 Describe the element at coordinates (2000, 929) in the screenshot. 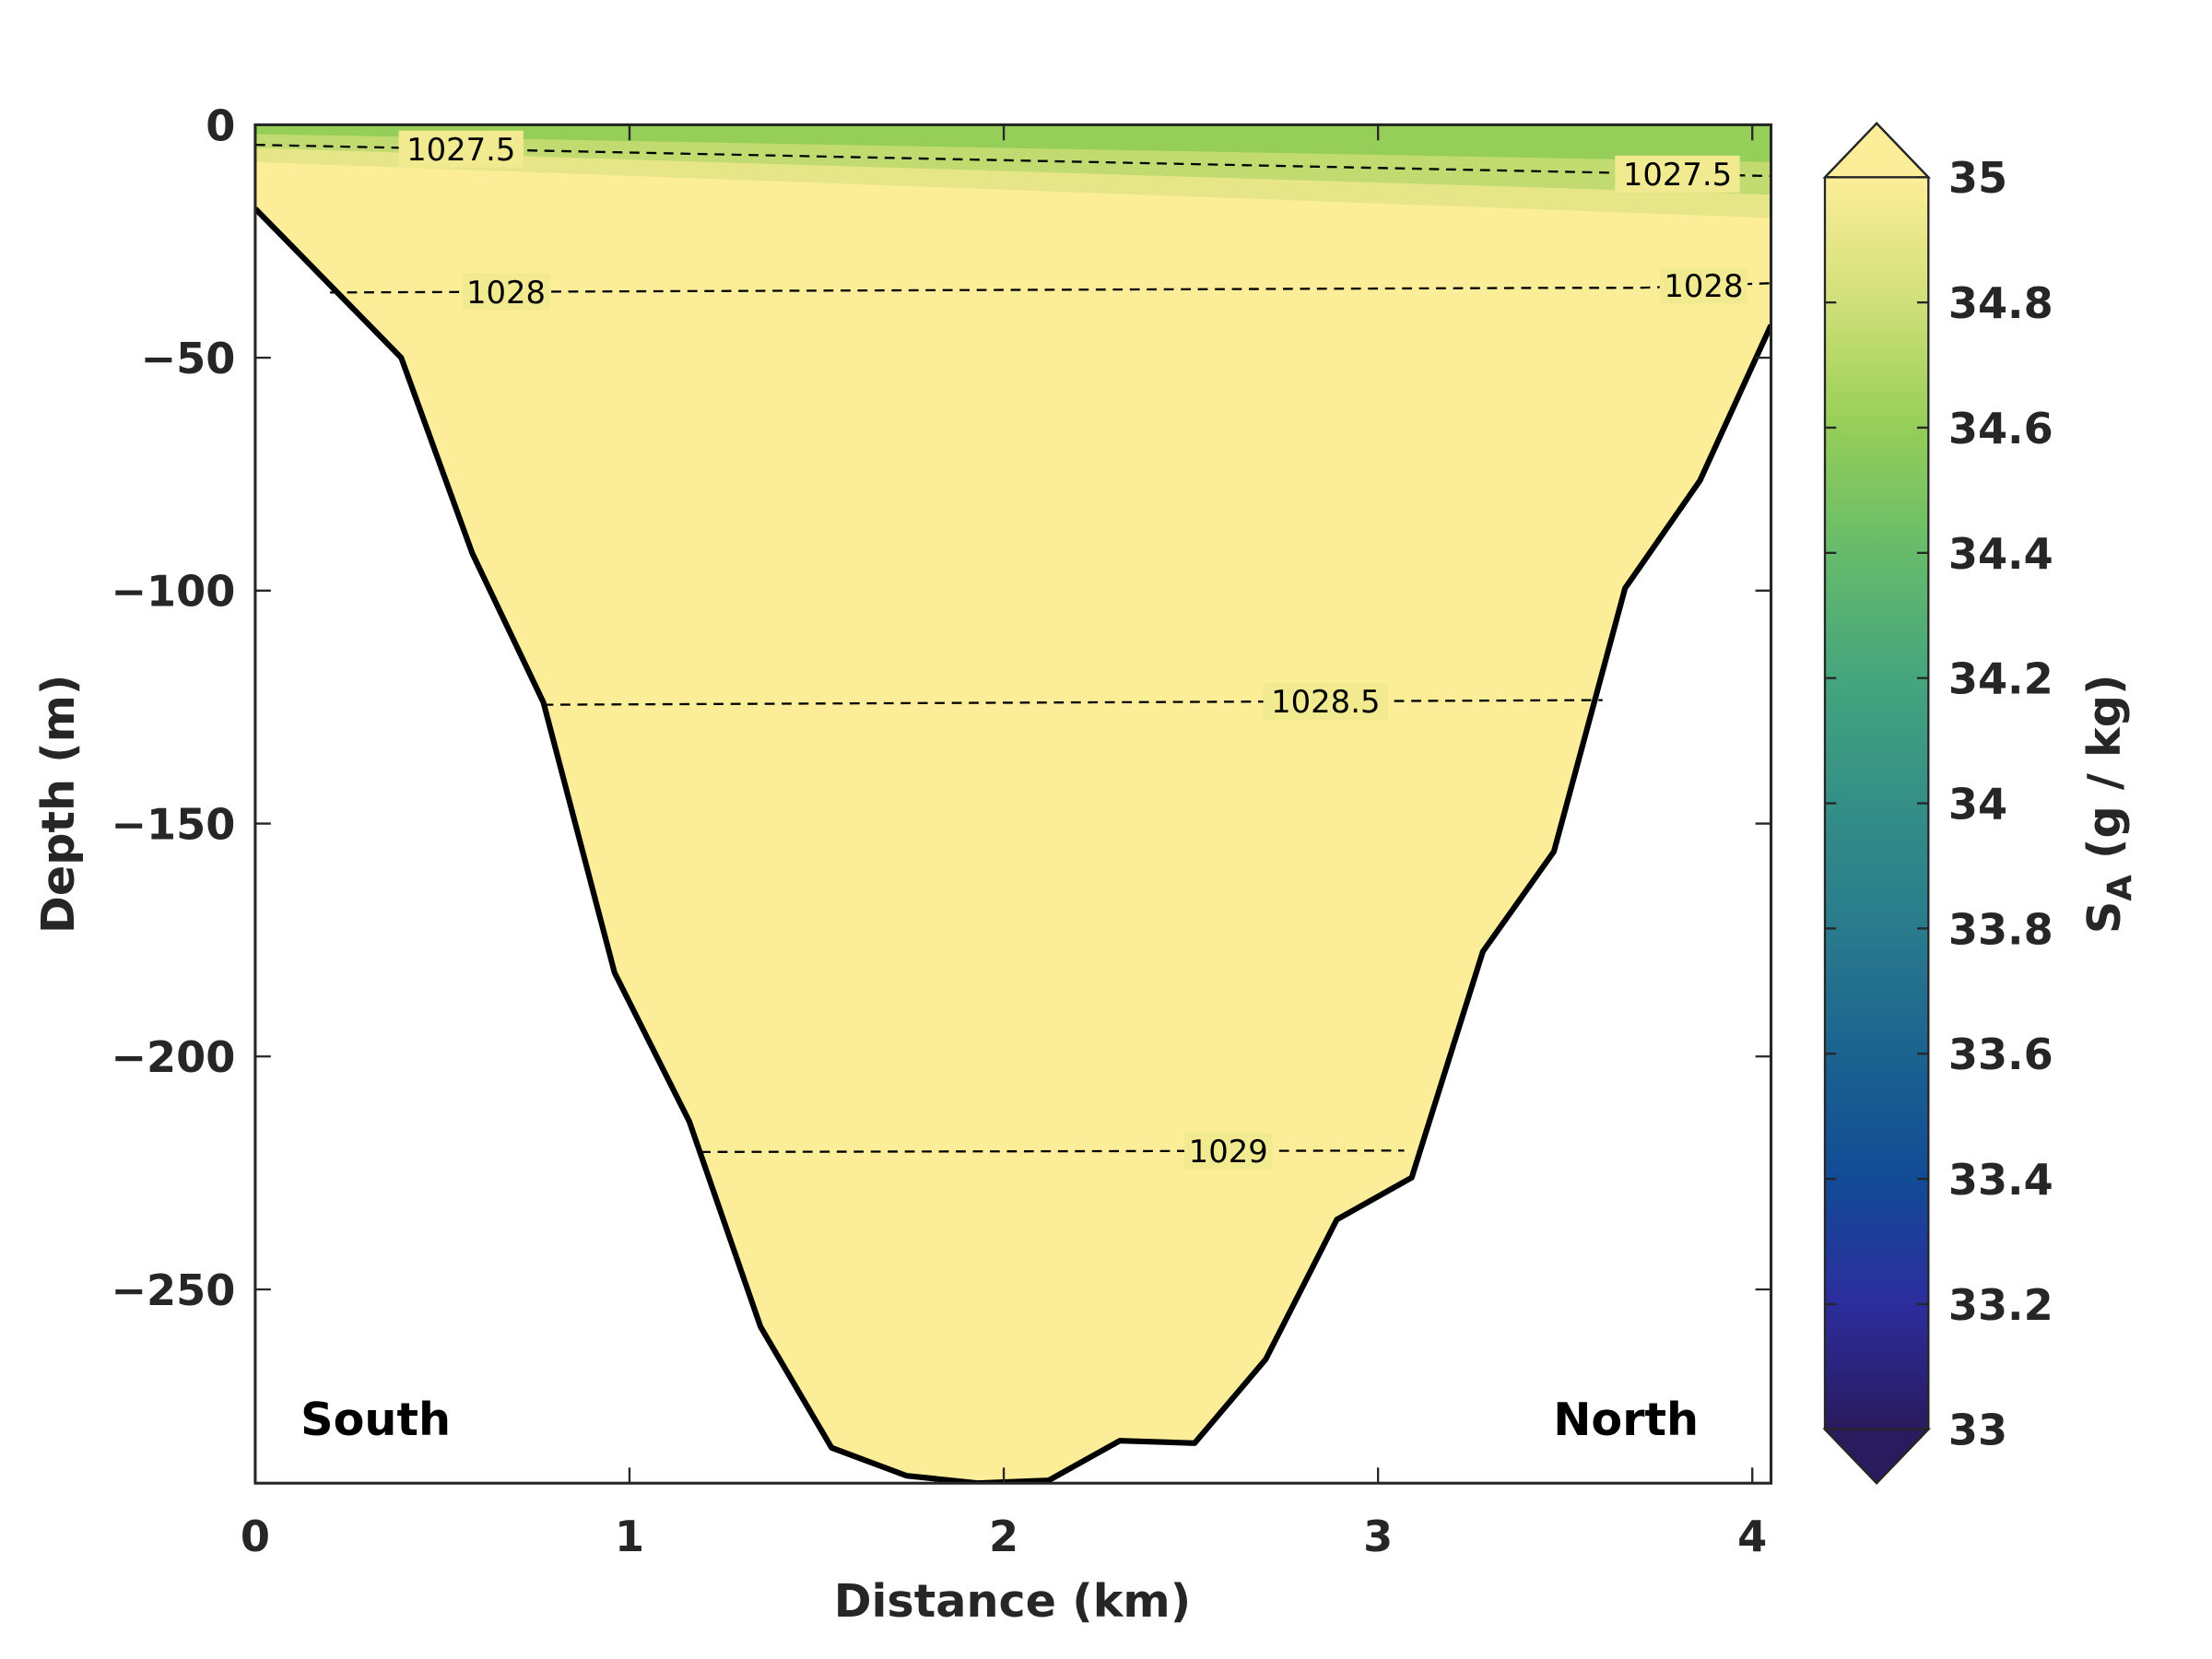

I see `colorbar-tick-label: 33.8` at that location.